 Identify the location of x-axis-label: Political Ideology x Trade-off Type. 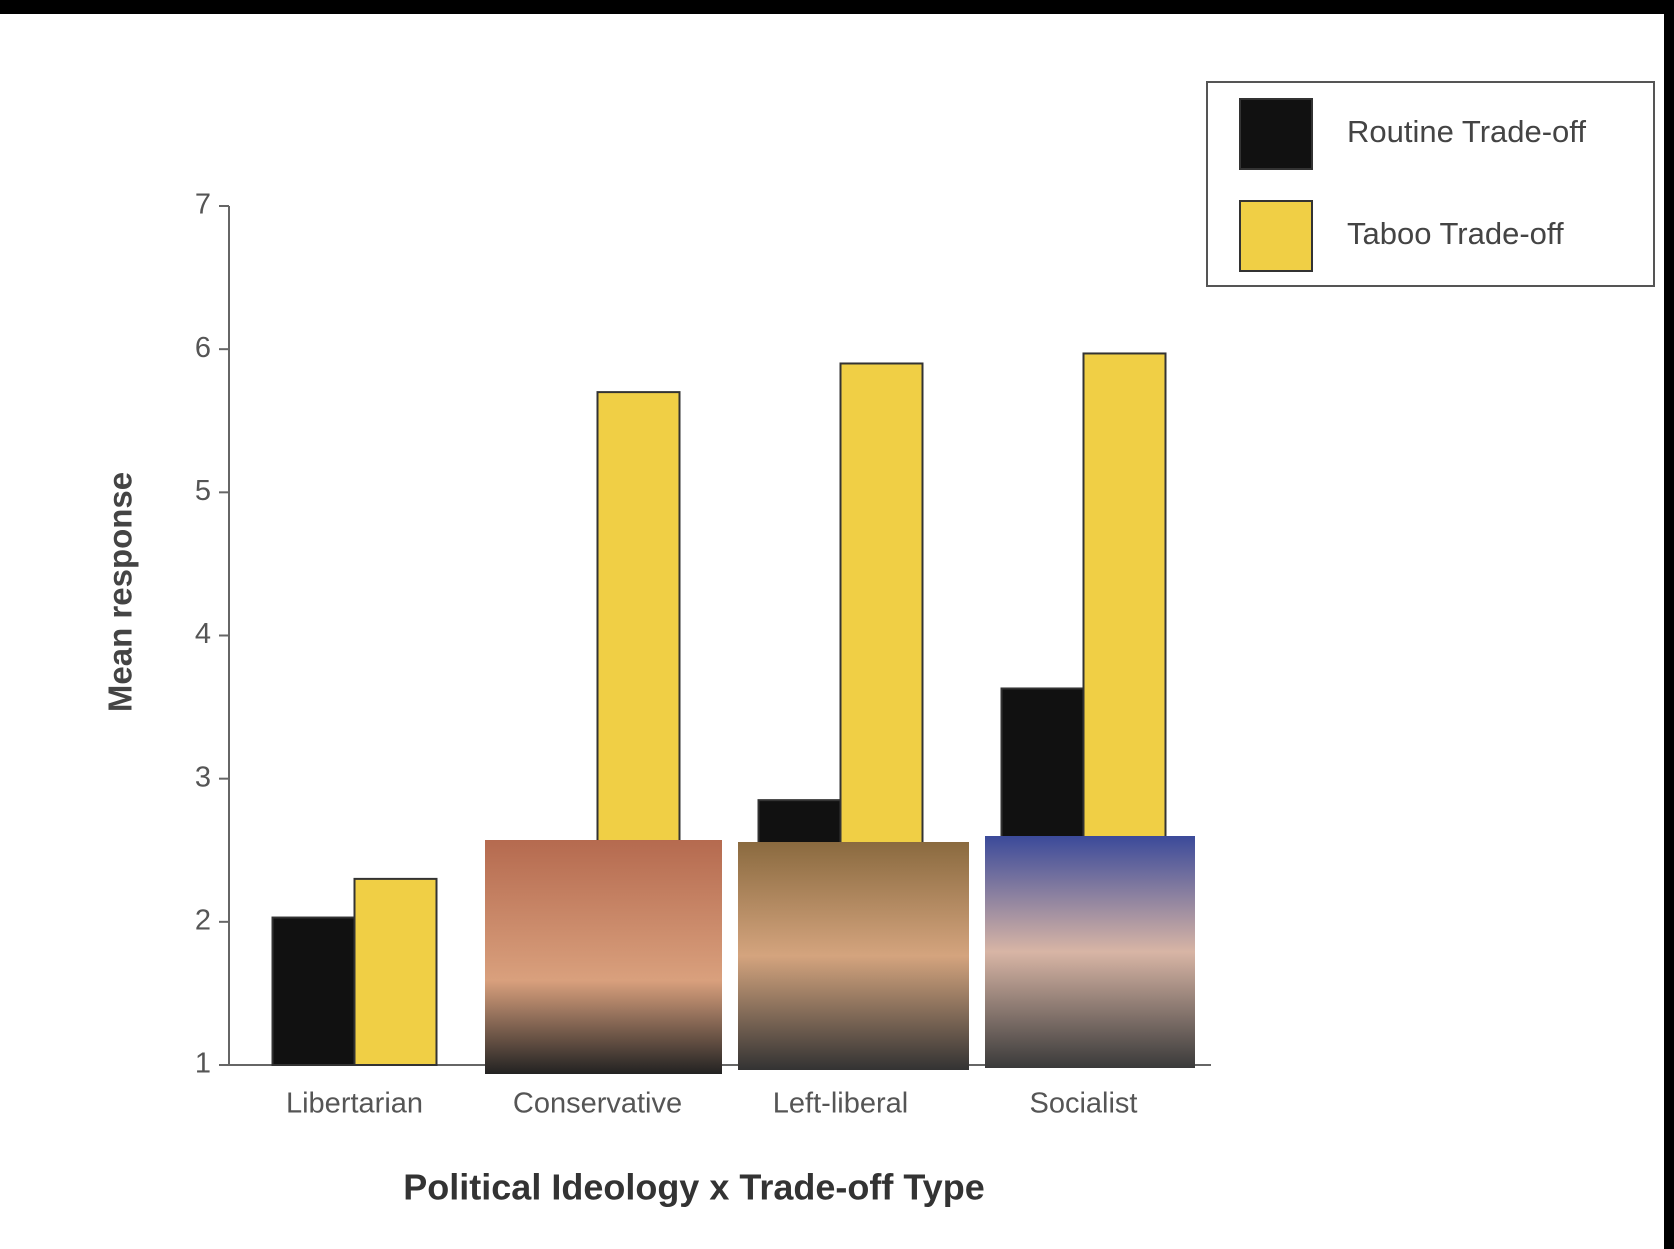
(693, 1187).